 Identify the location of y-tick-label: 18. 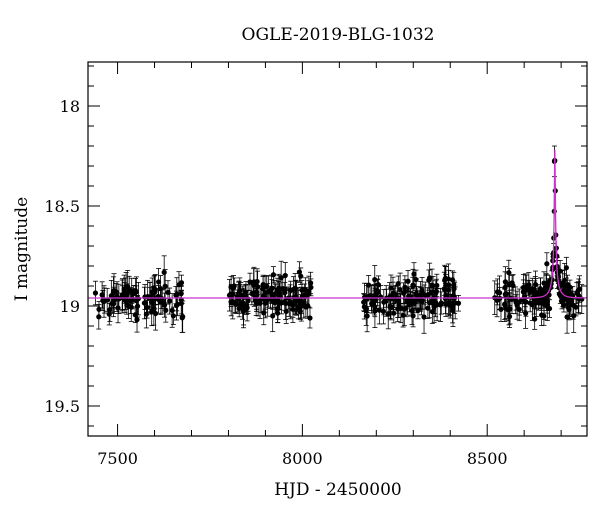
(70, 106).